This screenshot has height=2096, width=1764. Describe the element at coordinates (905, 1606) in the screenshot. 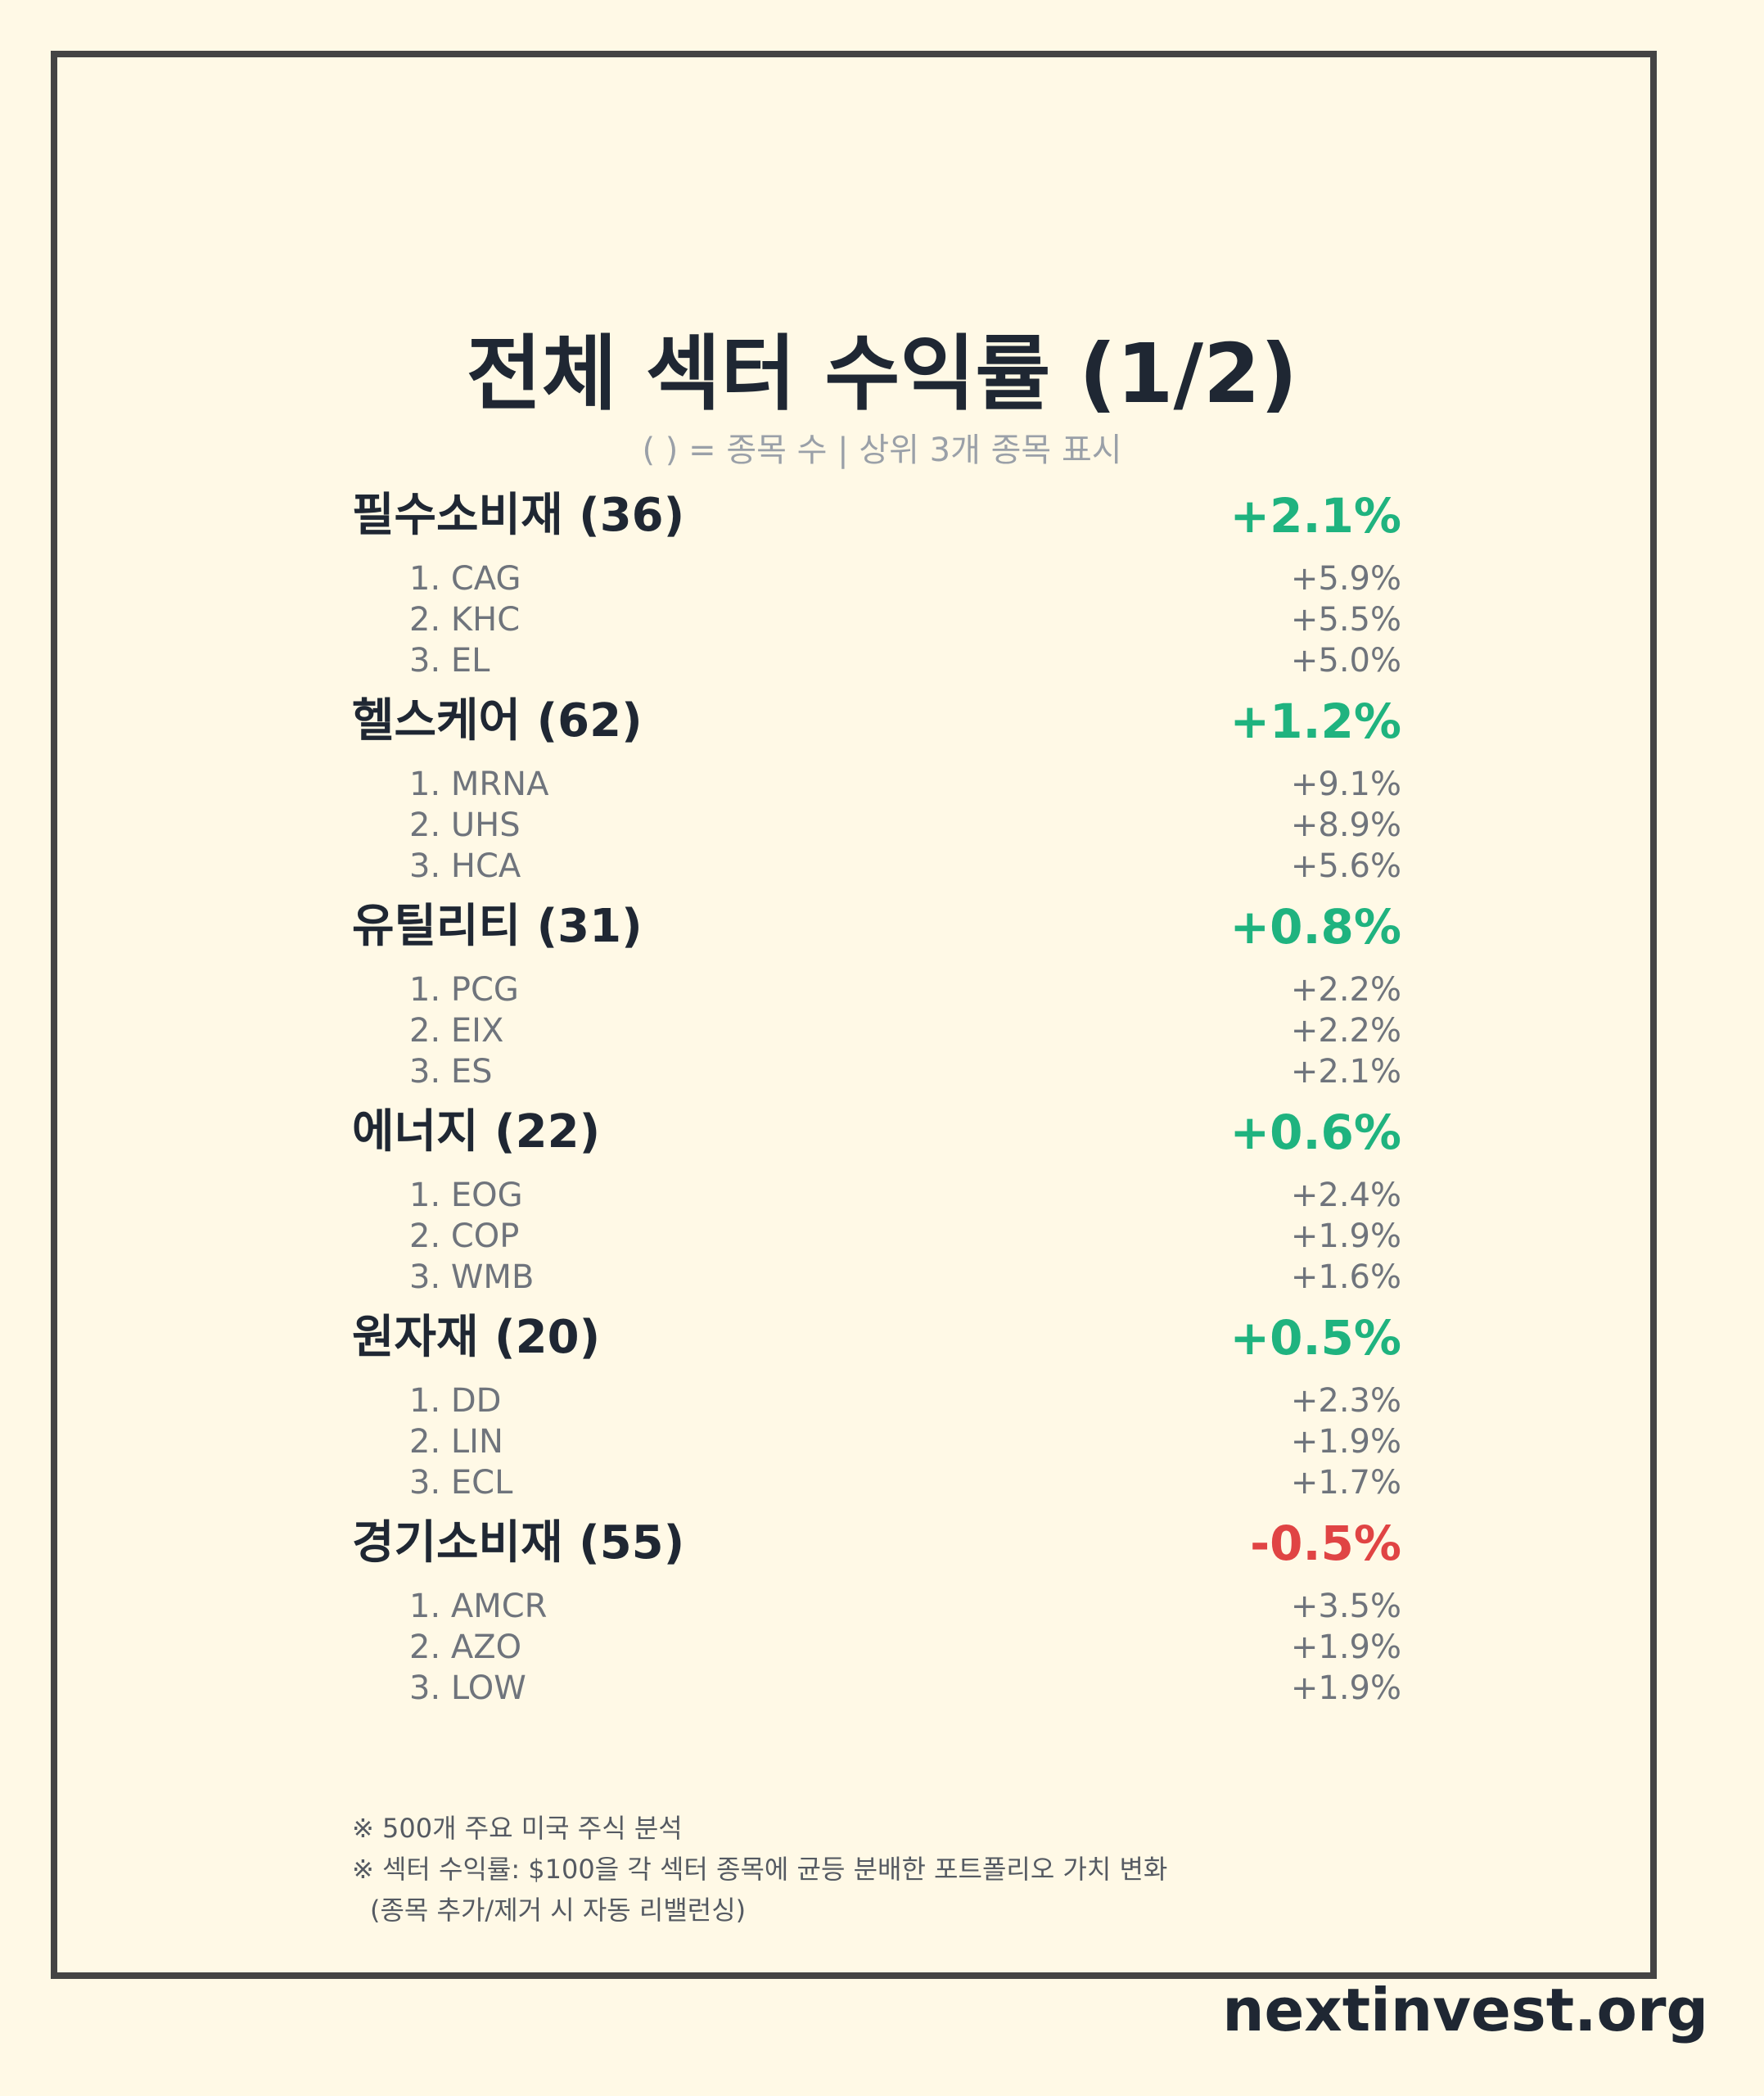

I see `stock-row: 1. AMCR +3.5%` at that location.